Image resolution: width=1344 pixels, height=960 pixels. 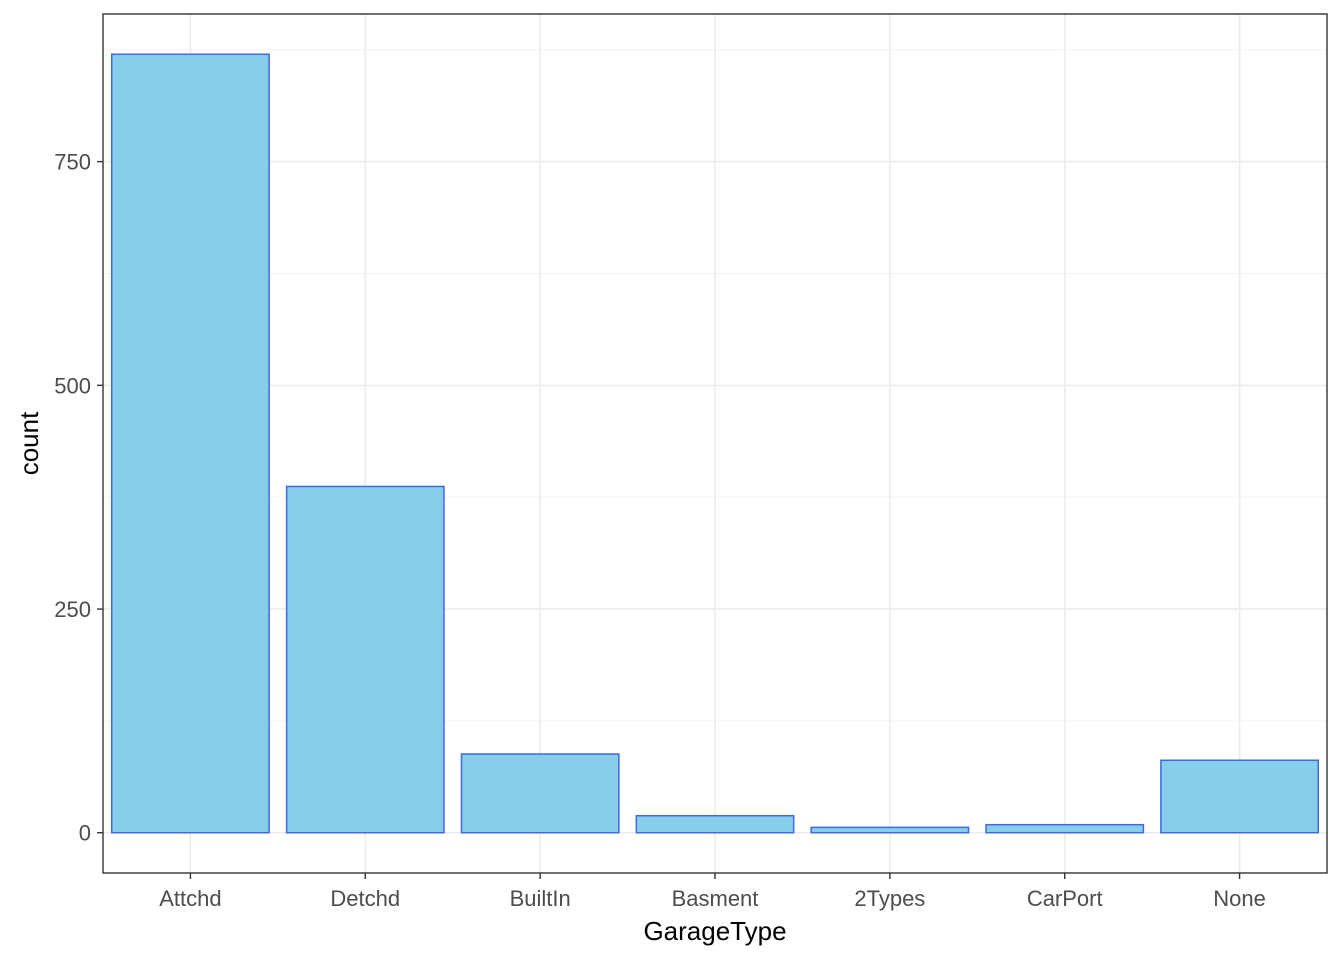 I want to click on x-tick-label: BuiltIn, so click(x=540, y=898).